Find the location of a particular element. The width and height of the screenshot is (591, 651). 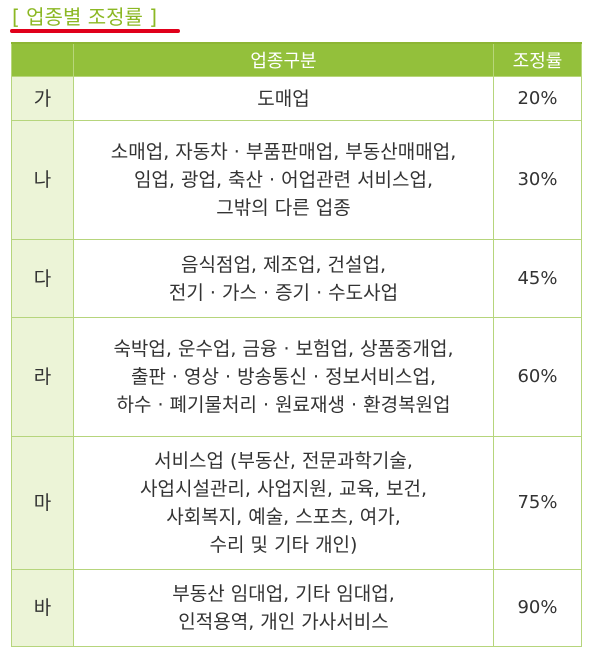

industry-type-line: 소매업, 자동차 · 부품판매업, 부동산매매업, is located at coordinates (283, 152).